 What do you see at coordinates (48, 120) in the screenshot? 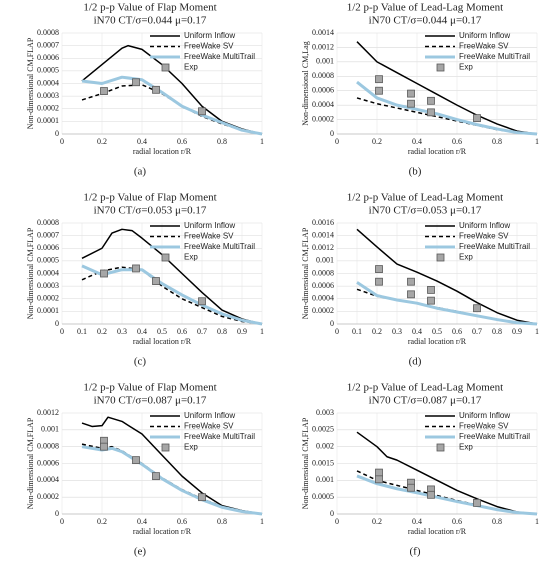
I see `y-tick-label: 0.0001` at bounding box center [48, 120].